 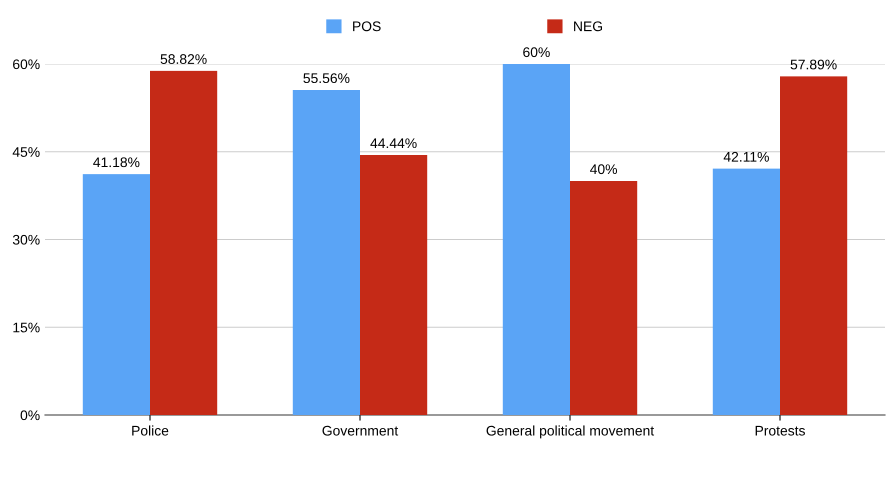 What do you see at coordinates (604, 169) in the screenshot?
I see `data-label: 40%` at bounding box center [604, 169].